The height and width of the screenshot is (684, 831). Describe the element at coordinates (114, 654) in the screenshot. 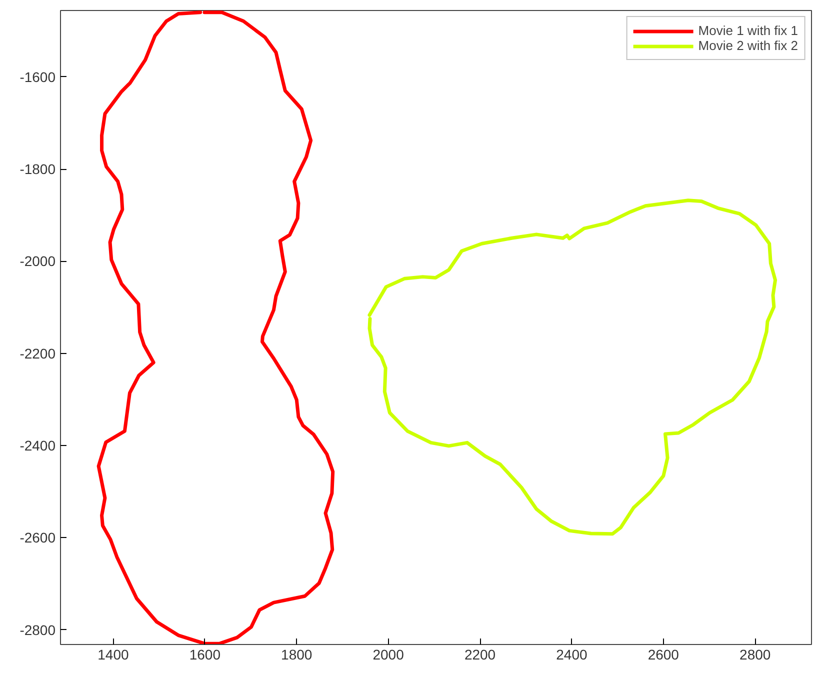

I see `x-tick-label: 1400` at that location.